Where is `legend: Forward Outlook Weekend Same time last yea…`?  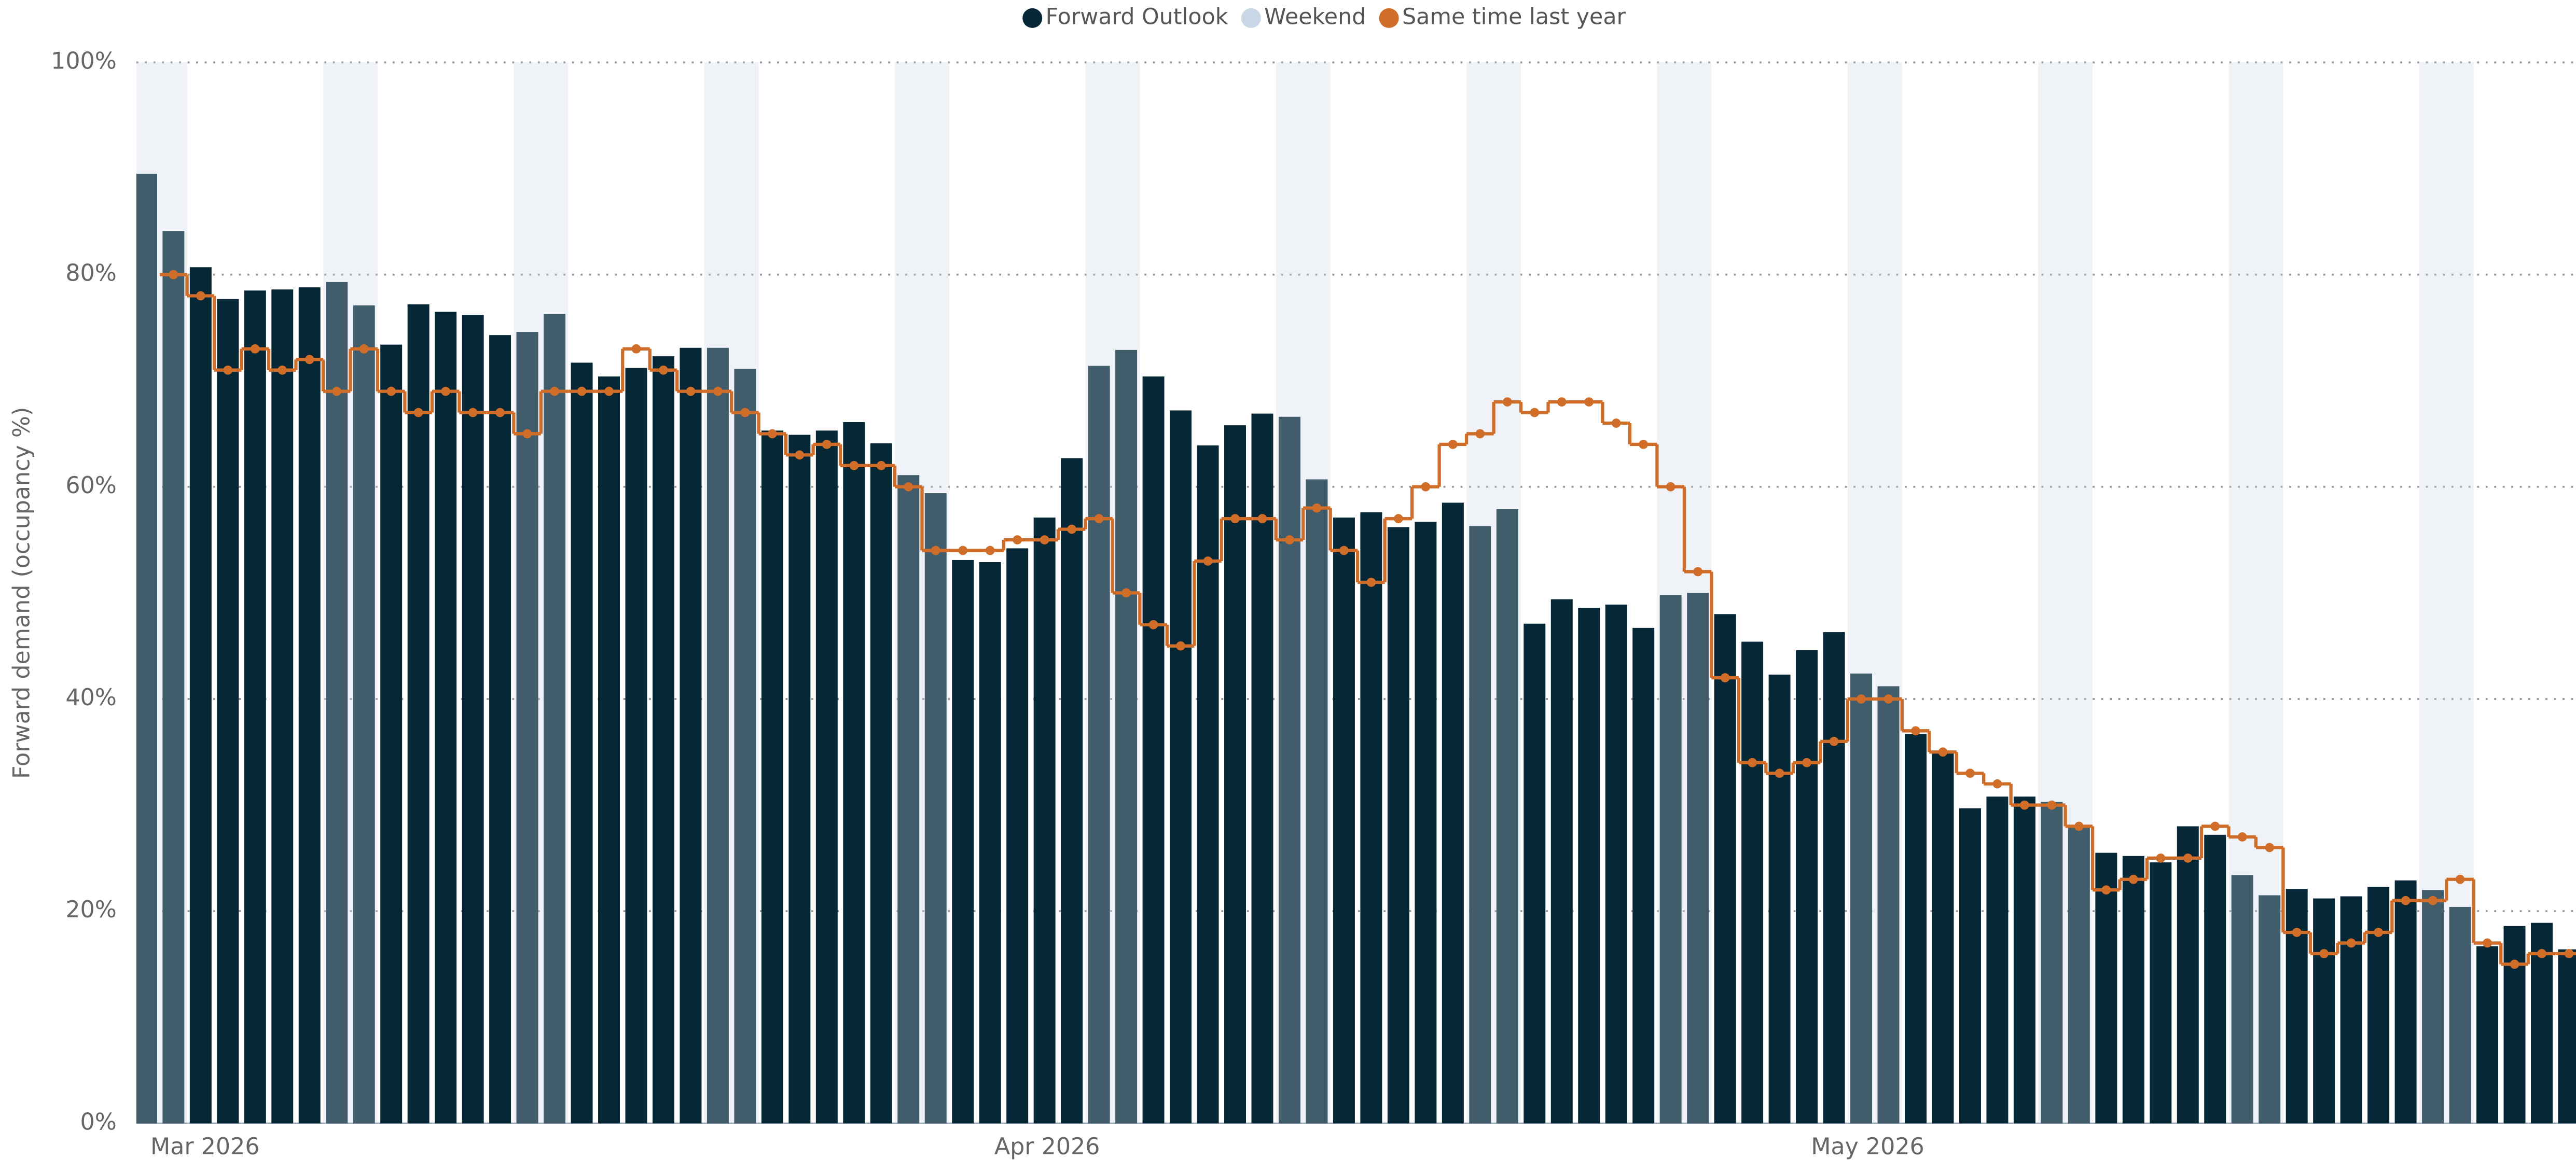
legend: Forward Outlook Weekend Same time last yea… is located at coordinates (1324, 17).